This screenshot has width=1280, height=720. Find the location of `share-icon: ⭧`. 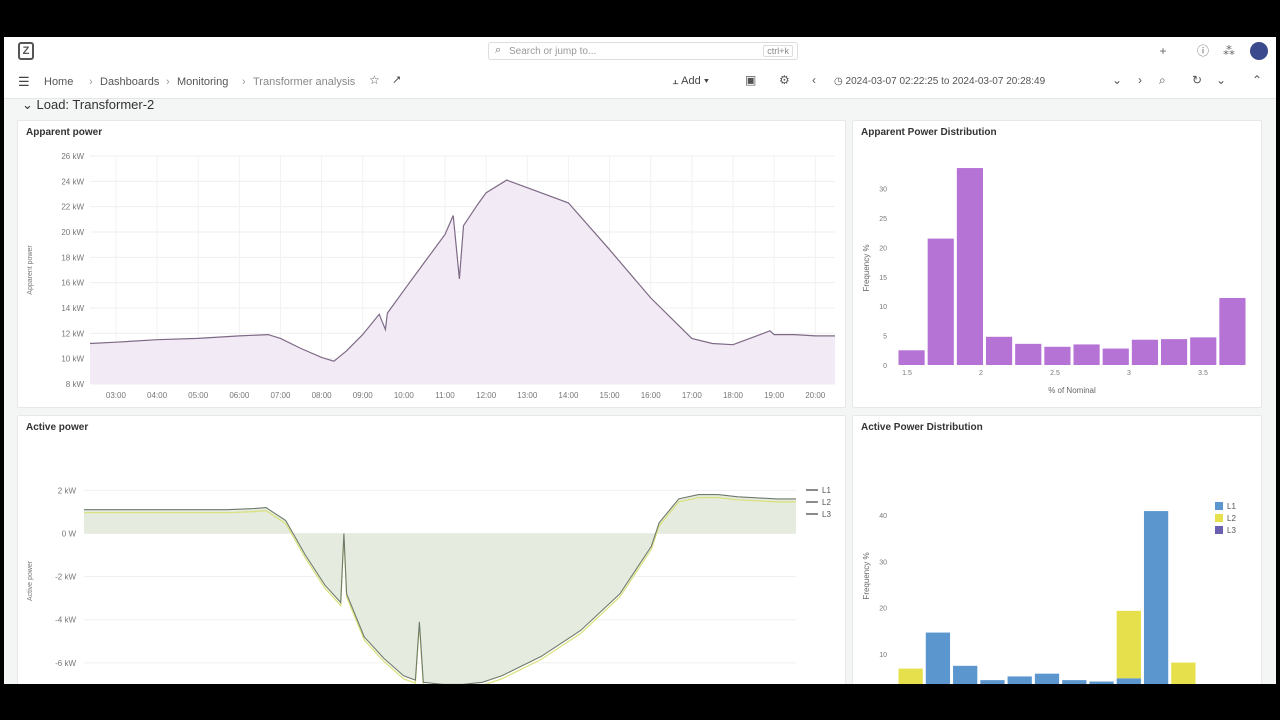

share-icon: ⭧ is located at coordinates (397, 80).